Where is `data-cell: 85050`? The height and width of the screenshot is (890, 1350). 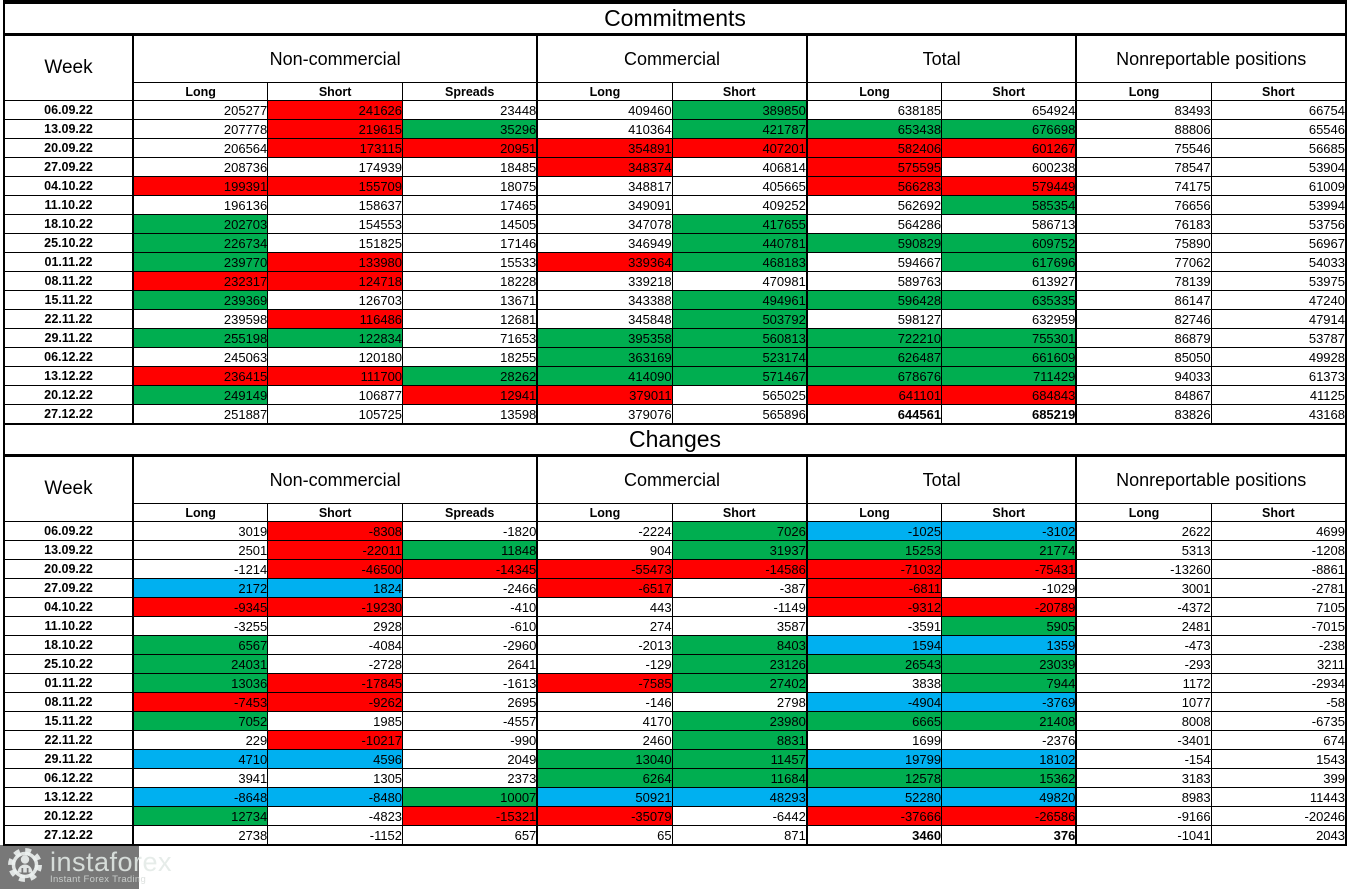 data-cell: 85050 is located at coordinates (1143, 357).